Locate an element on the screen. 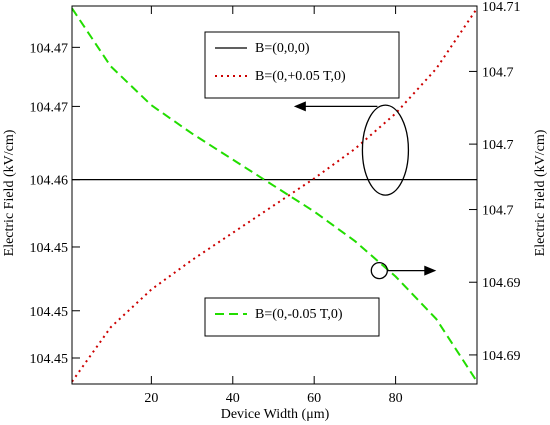 This screenshot has height=425, width=550. annotation-circle is located at coordinates (379, 270).